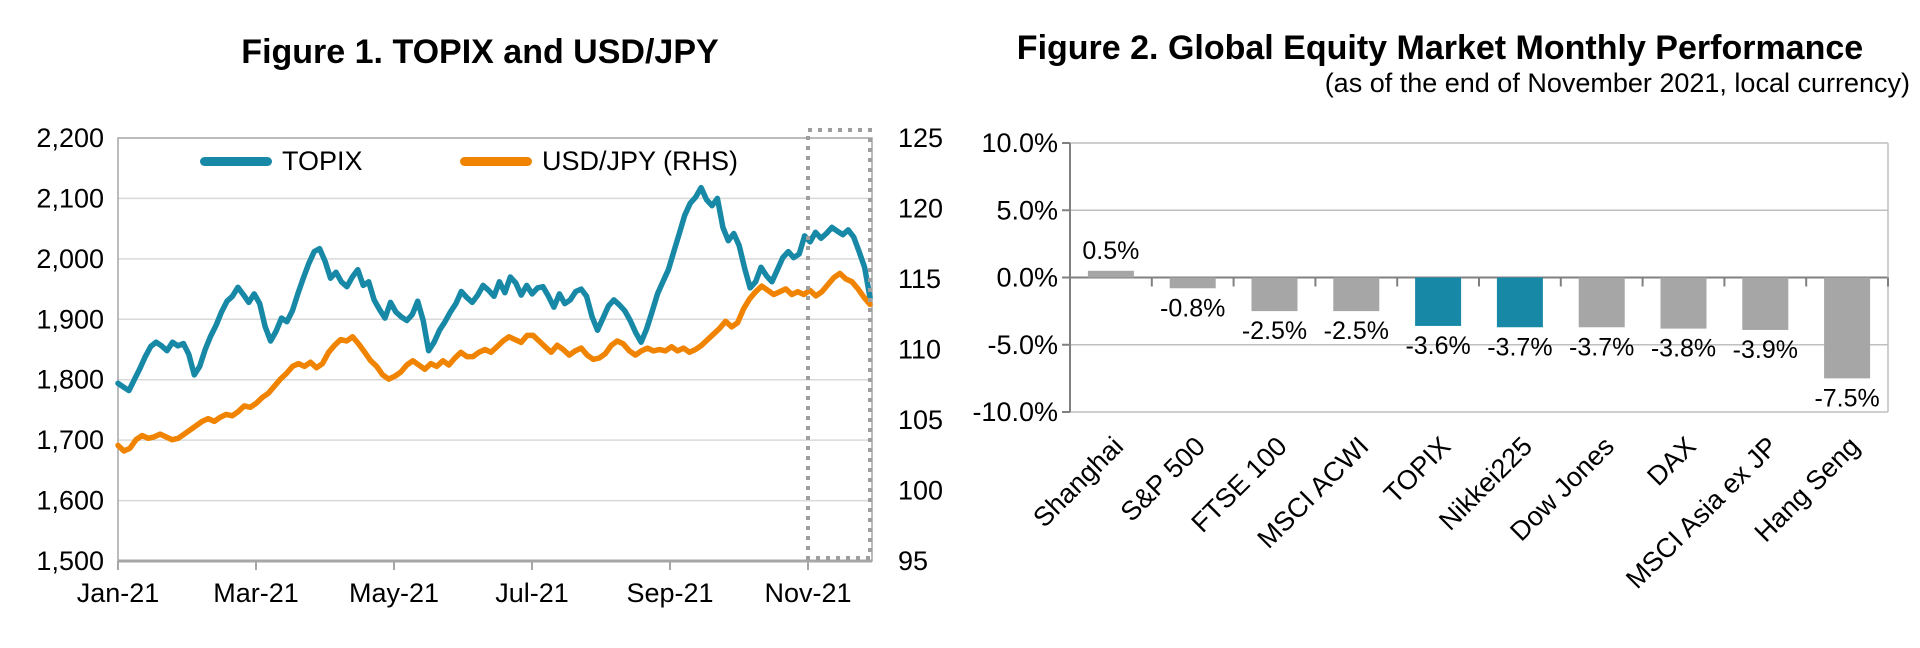  Describe the element at coordinates (640, 161) in the screenshot. I see `legend-label-usdjpy: USD/JPY (RHS)` at that location.